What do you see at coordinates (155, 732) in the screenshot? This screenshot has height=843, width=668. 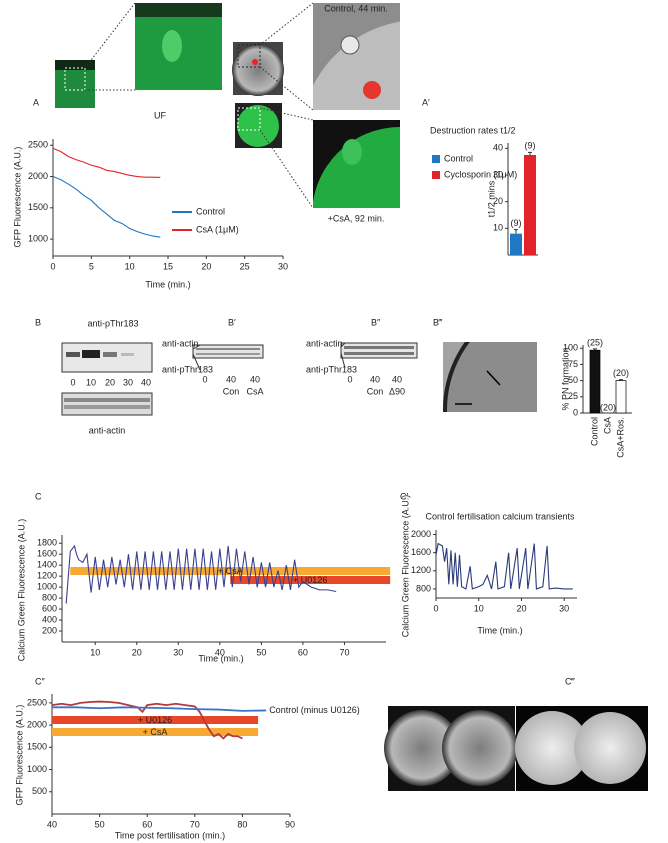 I see `treatment-bar` at bounding box center [155, 732].